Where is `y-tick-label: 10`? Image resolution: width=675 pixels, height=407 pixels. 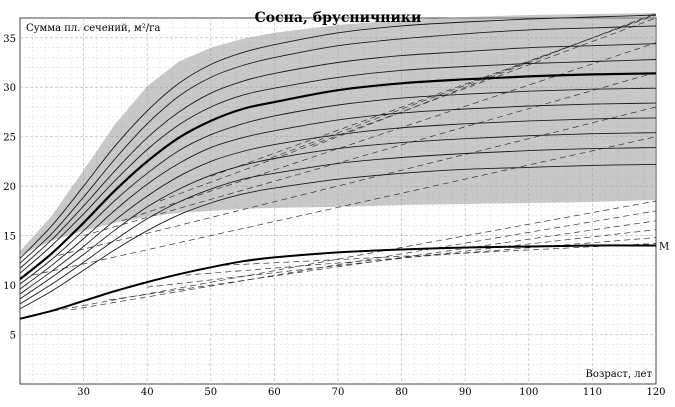 y-tick-label: 10 is located at coordinates (9, 286).